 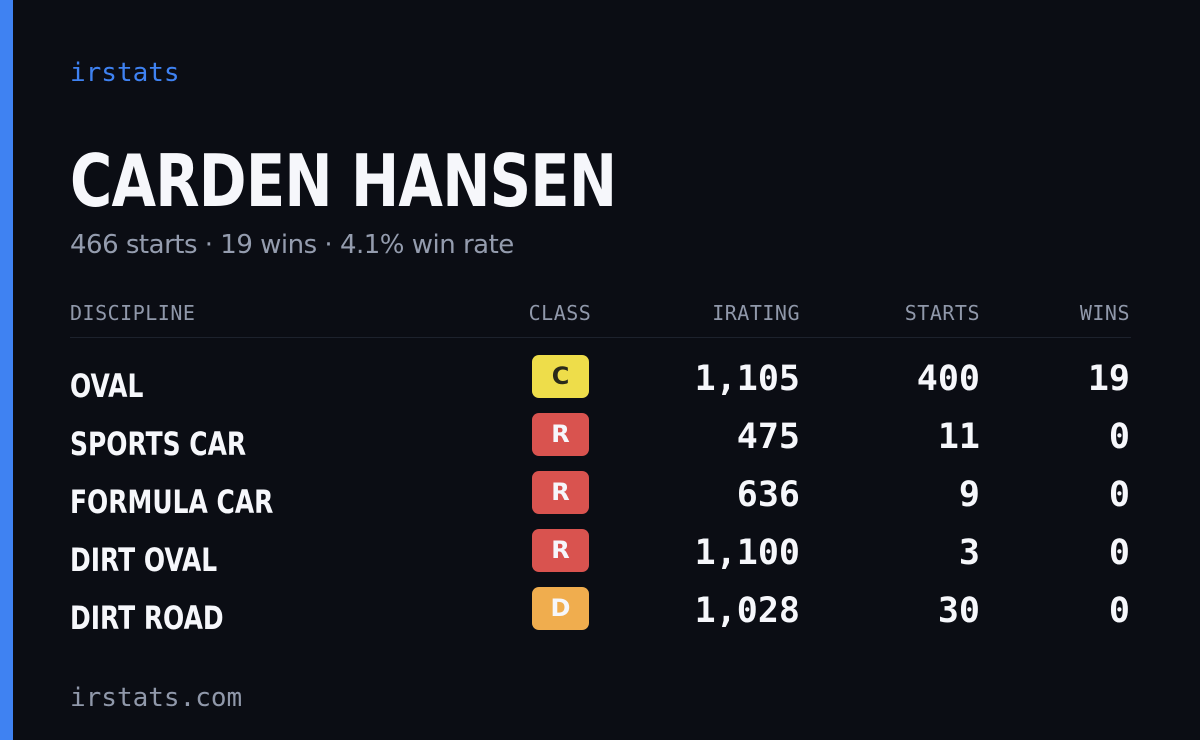 What do you see at coordinates (942, 313) in the screenshot?
I see `header-starts: STARTS` at bounding box center [942, 313].